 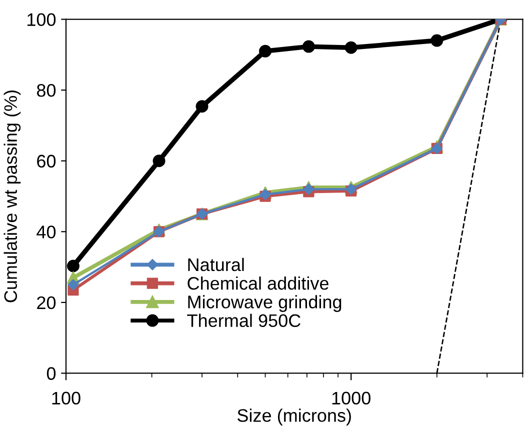 I want to click on y-tick-label: 100, so click(x=42, y=19).